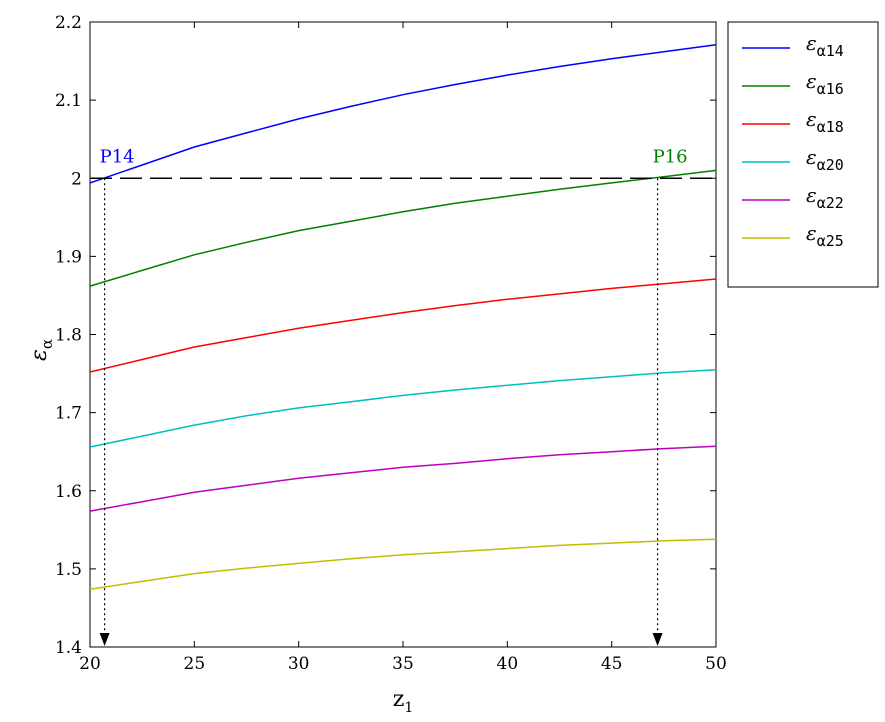 Image resolution: width=885 pixels, height=722 pixels. What do you see at coordinates (68, 570) in the screenshot?
I see `y-tick-label: 1.5` at bounding box center [68, 570].